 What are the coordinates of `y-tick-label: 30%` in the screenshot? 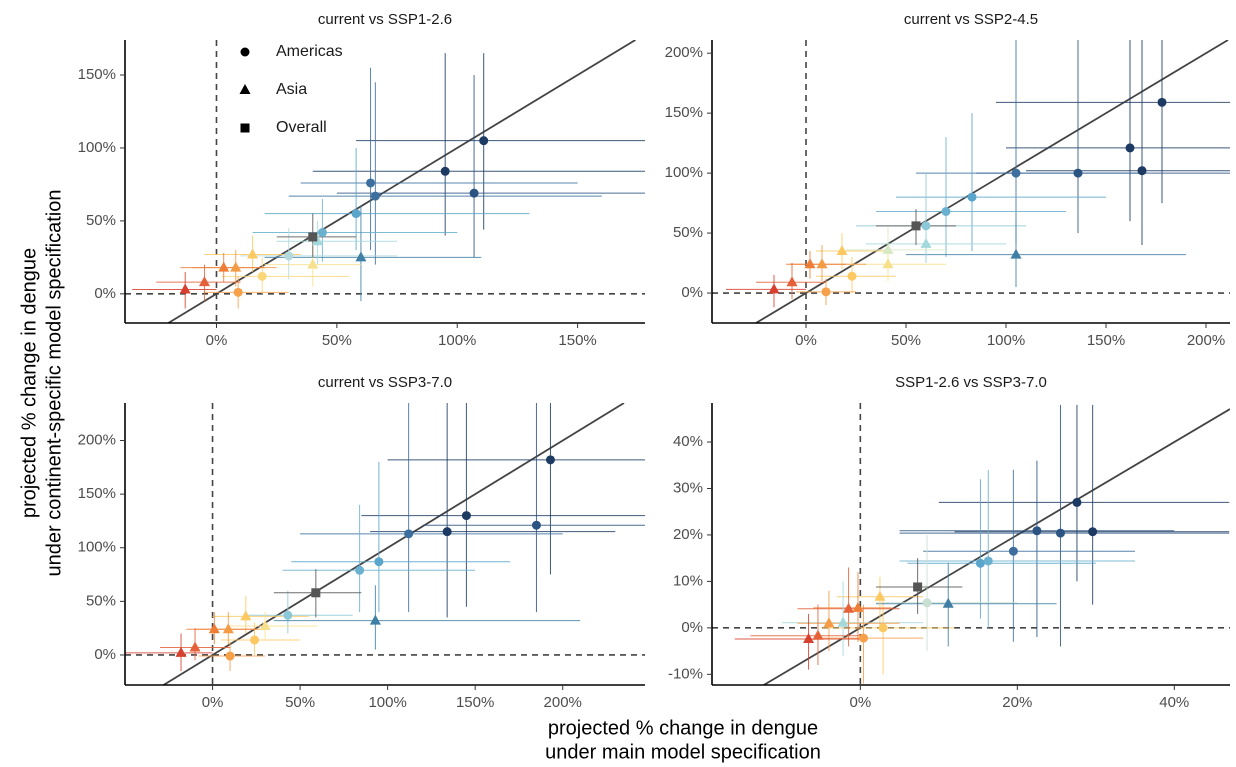 It's located at (688, 487).